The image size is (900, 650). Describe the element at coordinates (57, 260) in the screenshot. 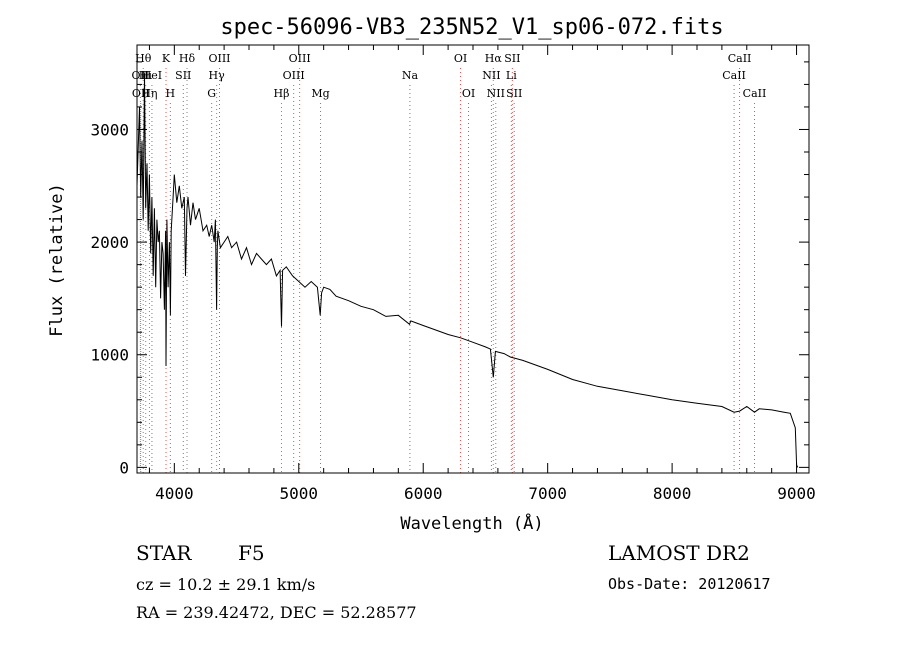

I see `y-axis-label: Flux (relative)` at that location.